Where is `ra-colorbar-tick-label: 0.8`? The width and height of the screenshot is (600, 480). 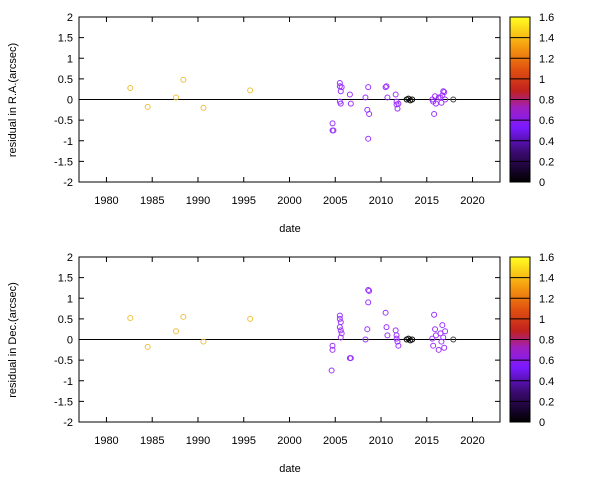 ra-colorbar-tick-label: 0.8 is located at coordinates (546, 101).